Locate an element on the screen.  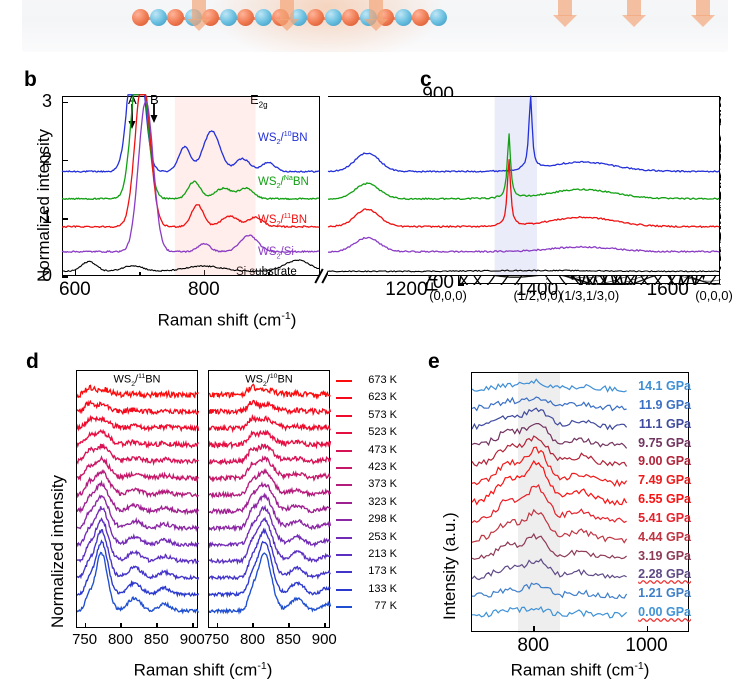
spectrum-5.41GPa is located at coordinates (549, 503).